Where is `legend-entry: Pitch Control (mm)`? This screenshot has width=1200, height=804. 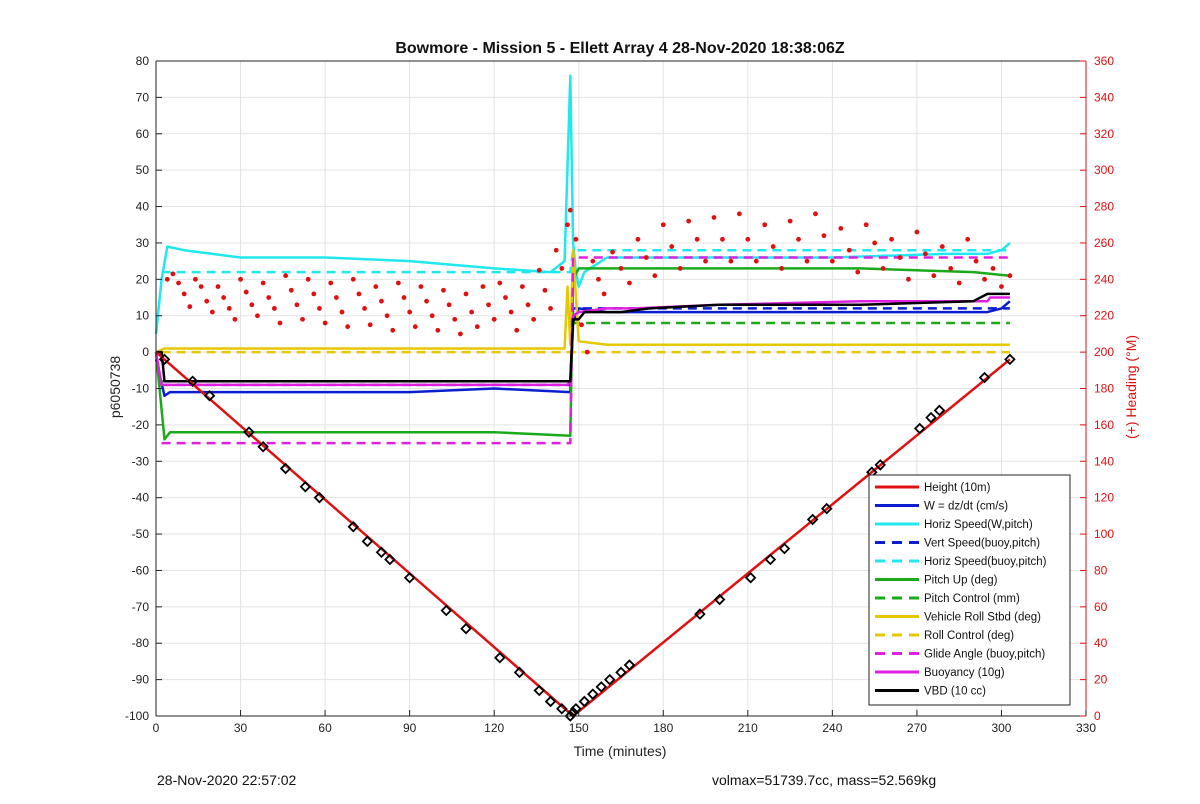 legend-entry: Pitch Control (mm) is located at coordinates (972, 599).